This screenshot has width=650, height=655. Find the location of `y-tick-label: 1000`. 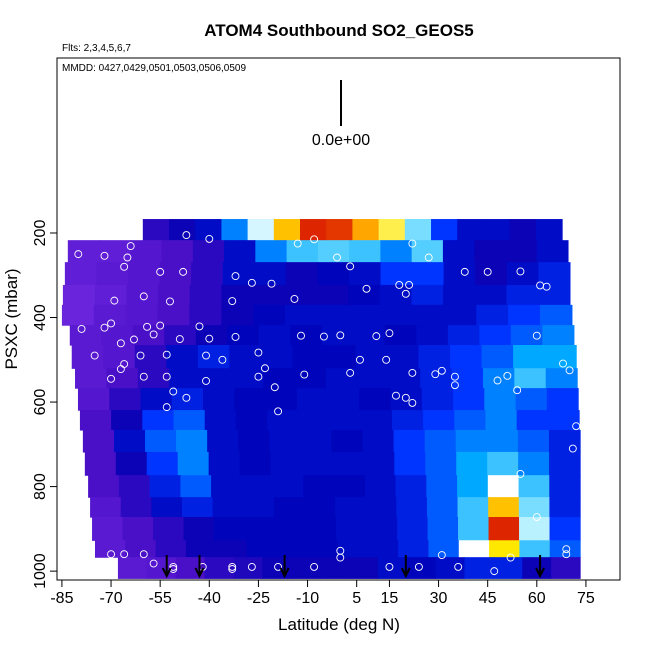

y-tick-label: 1000 is located at coordinates (40, 571).